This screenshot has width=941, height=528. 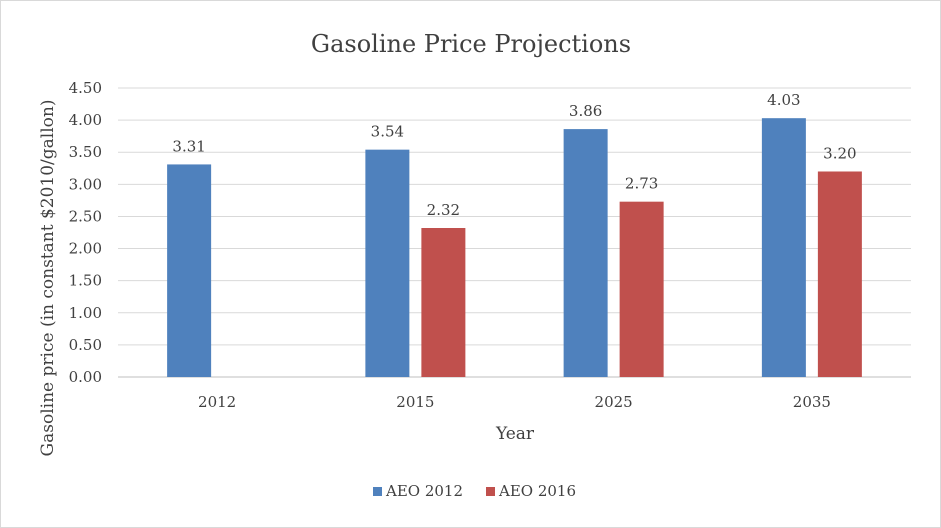 What do you see at coordinates (85, 88) in the screenshot?
I see `y-tick-label: 4.50` at bounding box center [85, 88].